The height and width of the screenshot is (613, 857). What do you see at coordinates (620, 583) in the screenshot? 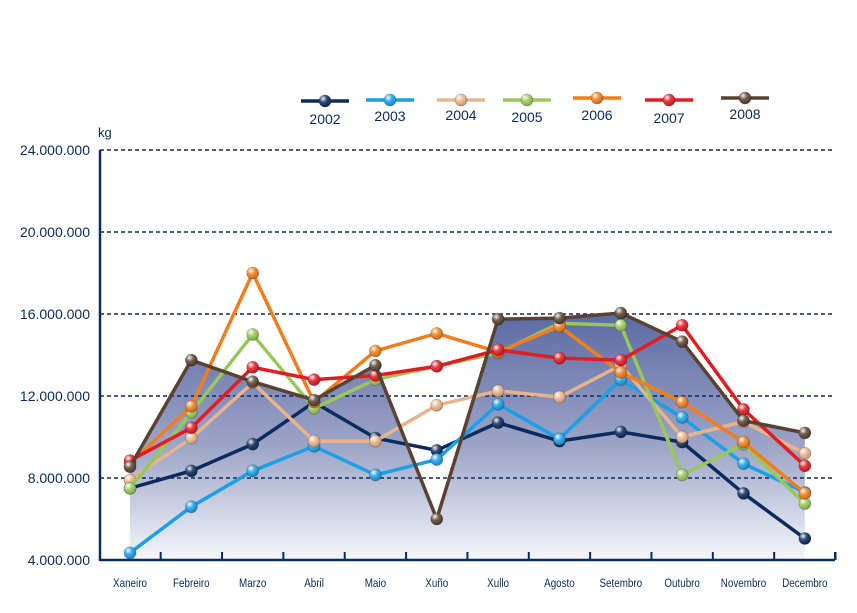
I see `x-tick-label: Setembro` at bounding box center [620, 583].